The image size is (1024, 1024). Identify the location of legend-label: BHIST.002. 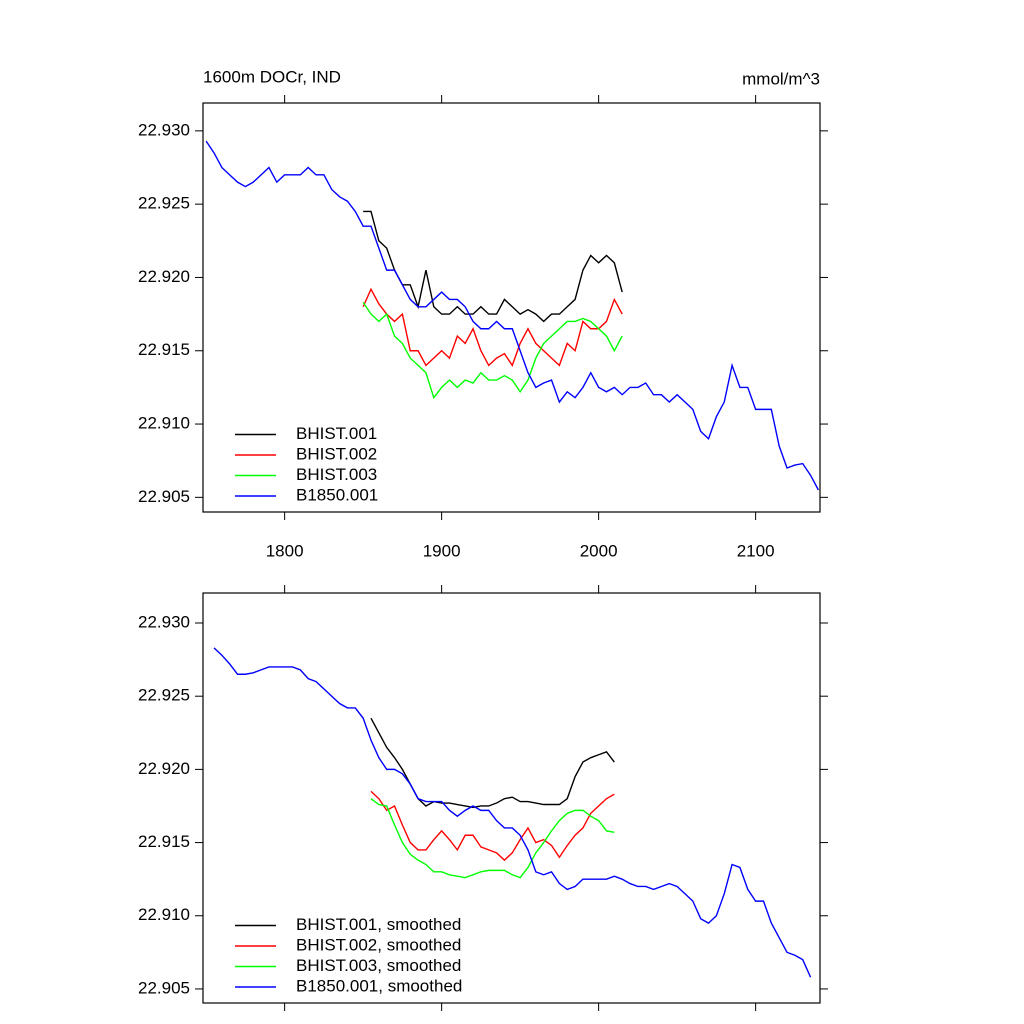
(336, 453).